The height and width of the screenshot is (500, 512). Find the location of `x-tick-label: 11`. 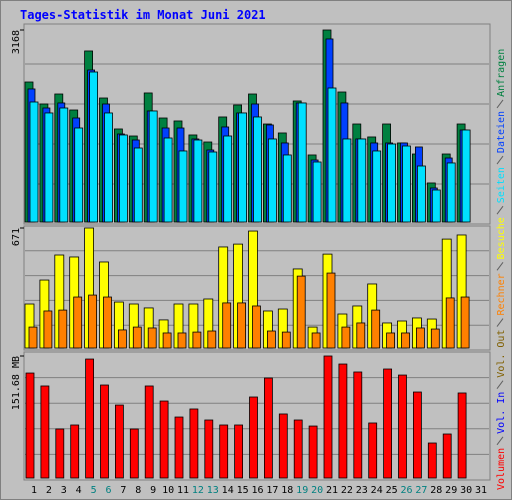

x-tick-label: 11 is located at coordinates (183, 490).